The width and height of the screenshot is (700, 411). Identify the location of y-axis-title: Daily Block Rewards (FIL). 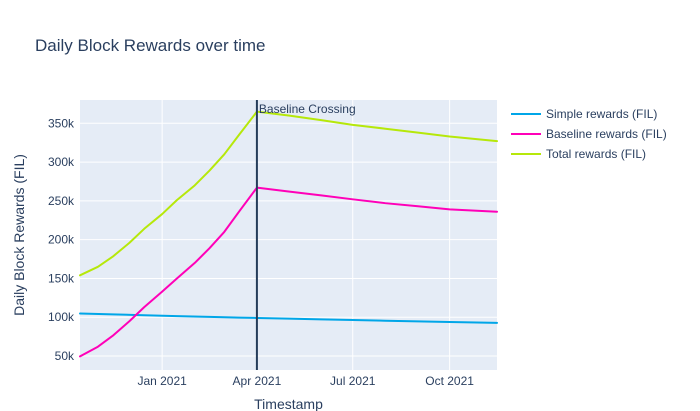
(19, 235).